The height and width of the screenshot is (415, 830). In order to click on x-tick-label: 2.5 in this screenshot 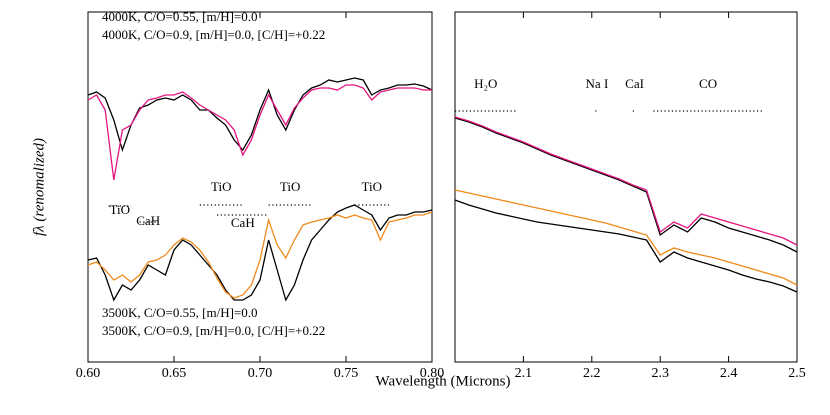, I will do `click(797, 373)`.